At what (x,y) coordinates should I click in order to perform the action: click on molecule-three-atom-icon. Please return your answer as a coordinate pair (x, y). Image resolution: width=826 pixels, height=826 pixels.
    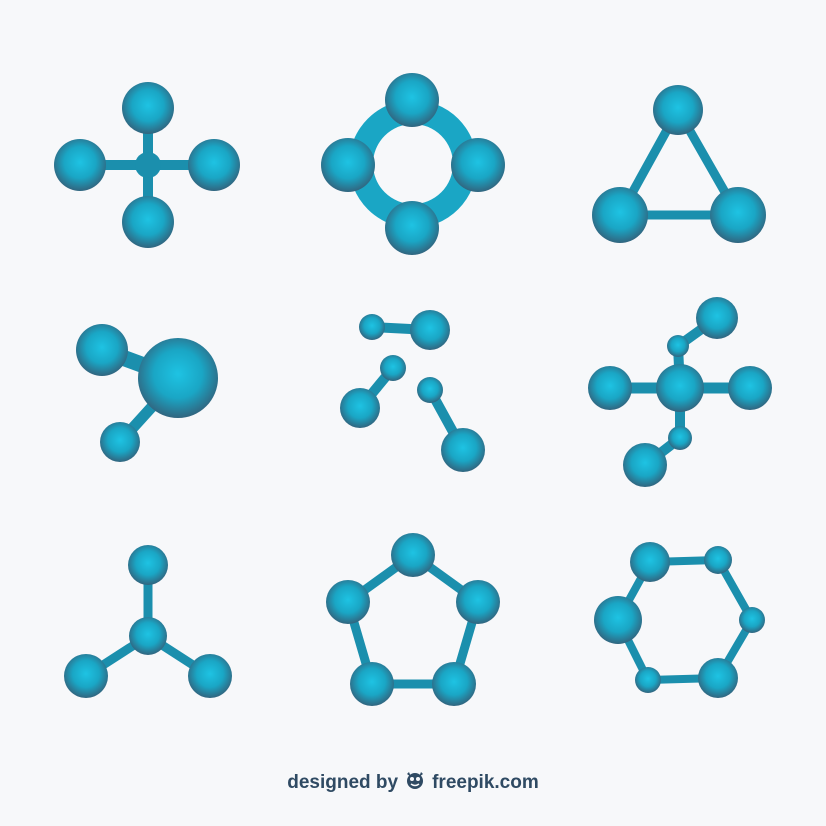
    Looking at the image, I should click on (147, 393).